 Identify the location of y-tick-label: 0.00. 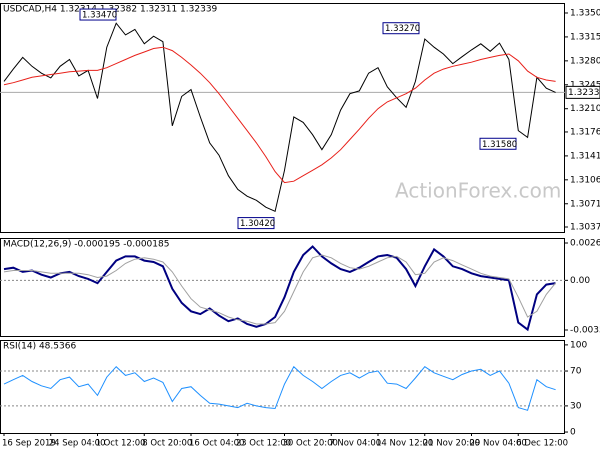
(580, 281).